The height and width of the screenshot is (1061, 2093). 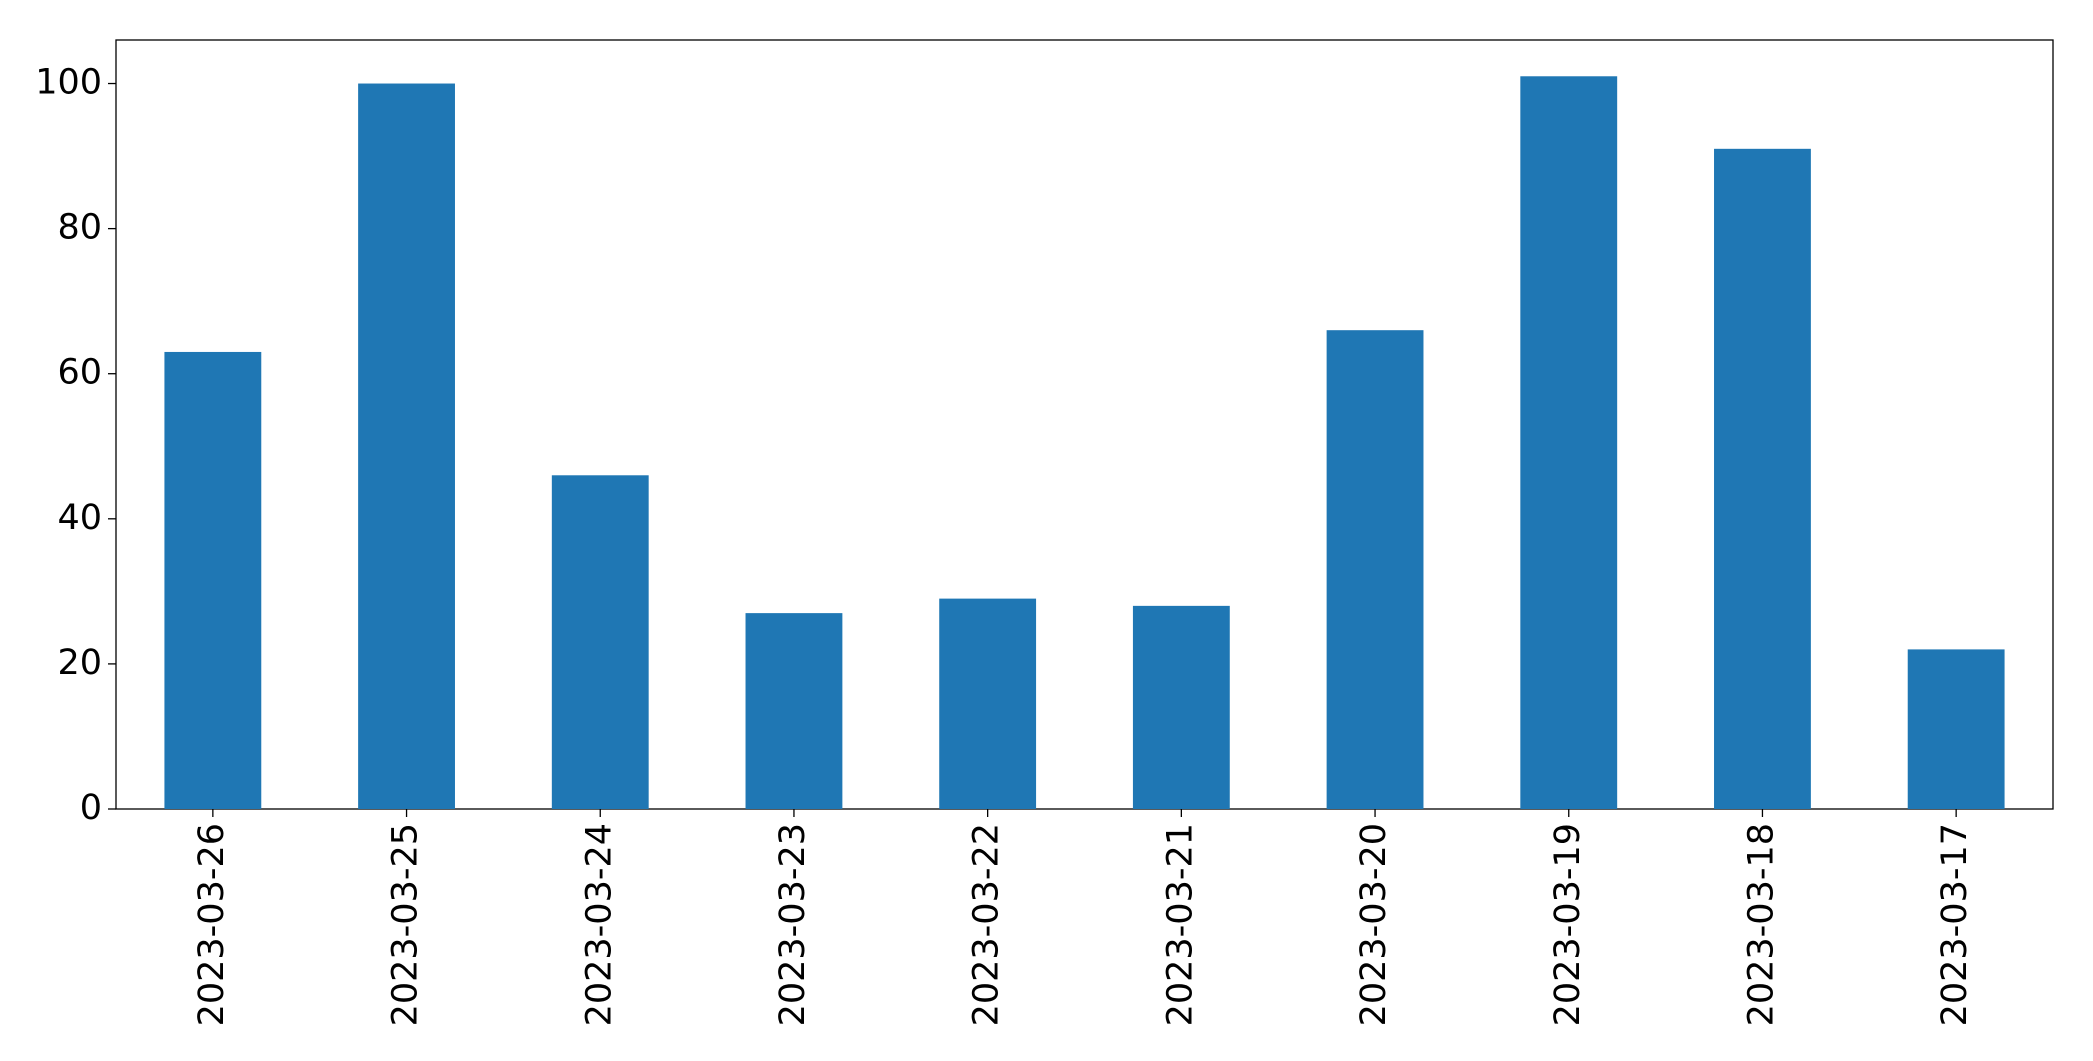 What do you see at coordinates (1568, 924) in the screenshot?
I see `x-tick-label: 2023-03-19` at bounding box center [1568, 924].